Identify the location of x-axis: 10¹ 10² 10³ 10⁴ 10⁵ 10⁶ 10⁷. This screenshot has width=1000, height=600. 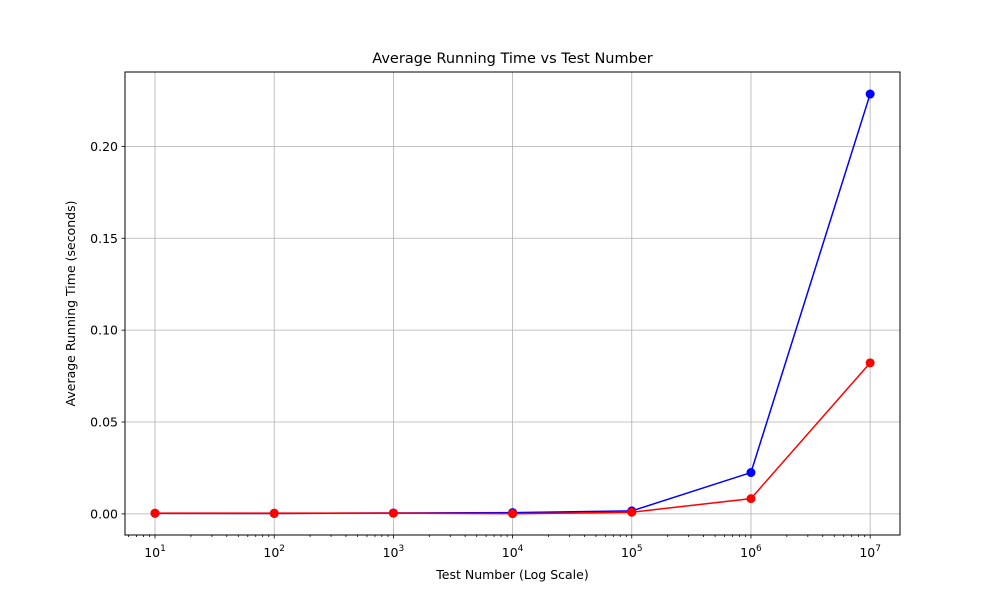
(504, 547).